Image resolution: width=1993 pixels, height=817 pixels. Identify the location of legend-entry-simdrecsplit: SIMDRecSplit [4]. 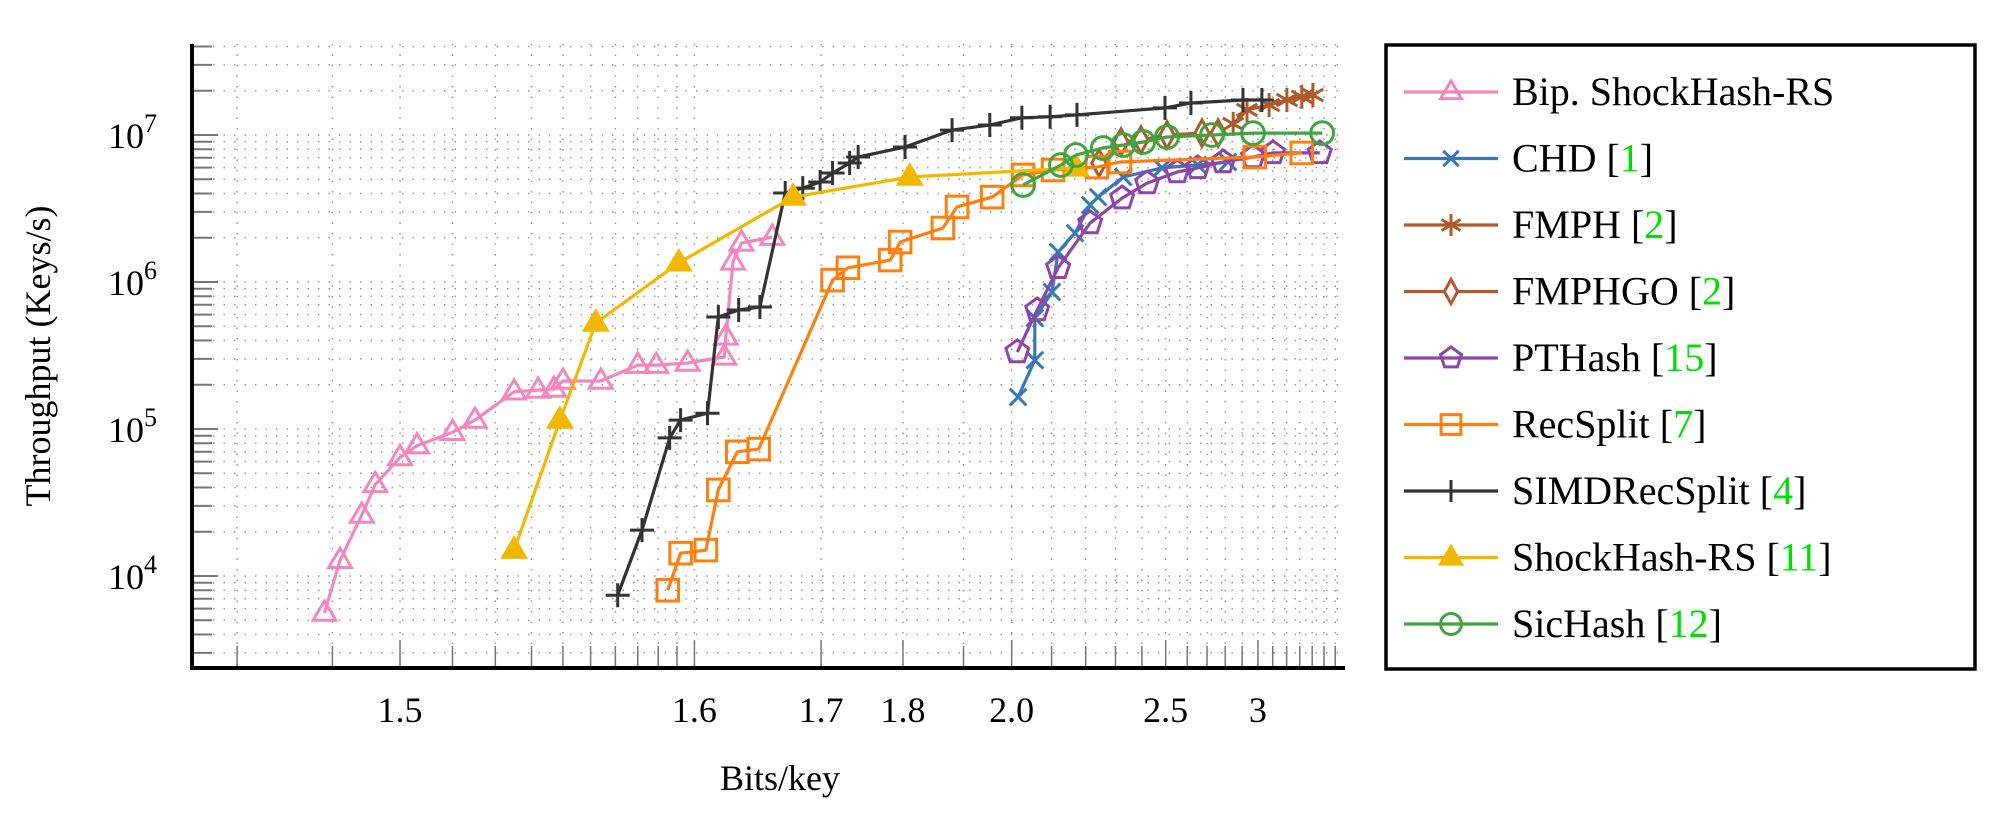
(1605, 490).